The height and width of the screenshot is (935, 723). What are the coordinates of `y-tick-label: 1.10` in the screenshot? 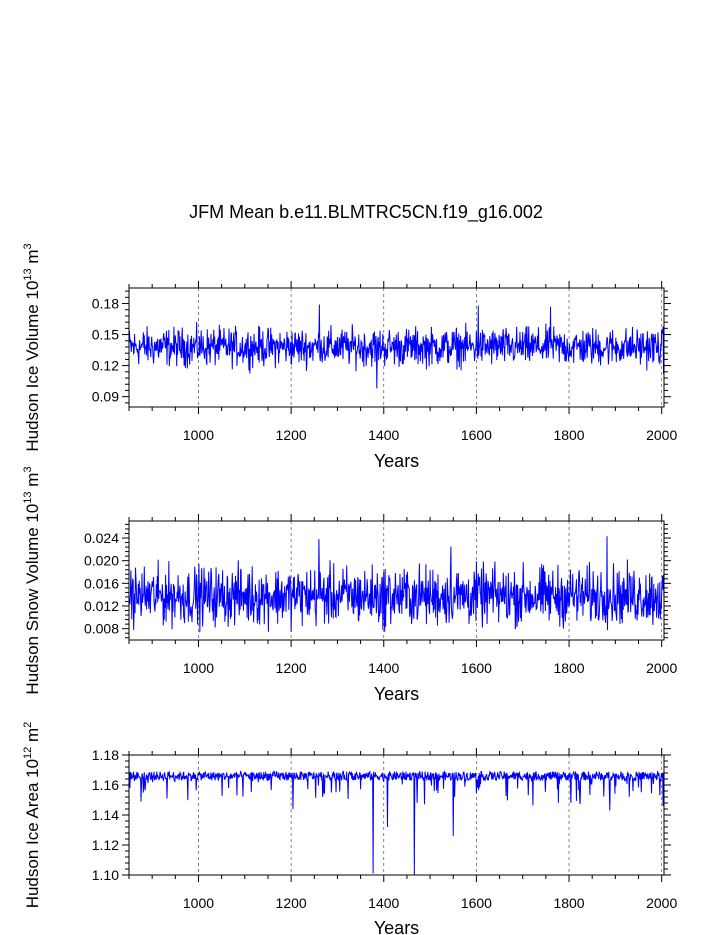 It's located at (105, 875).